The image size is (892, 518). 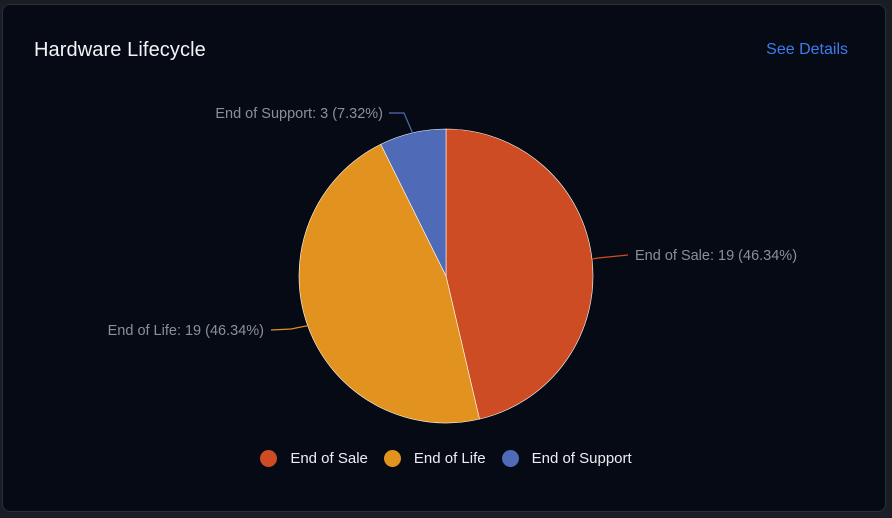 I want to click on leader-line-end-of-life, so click(x=289, y=328).